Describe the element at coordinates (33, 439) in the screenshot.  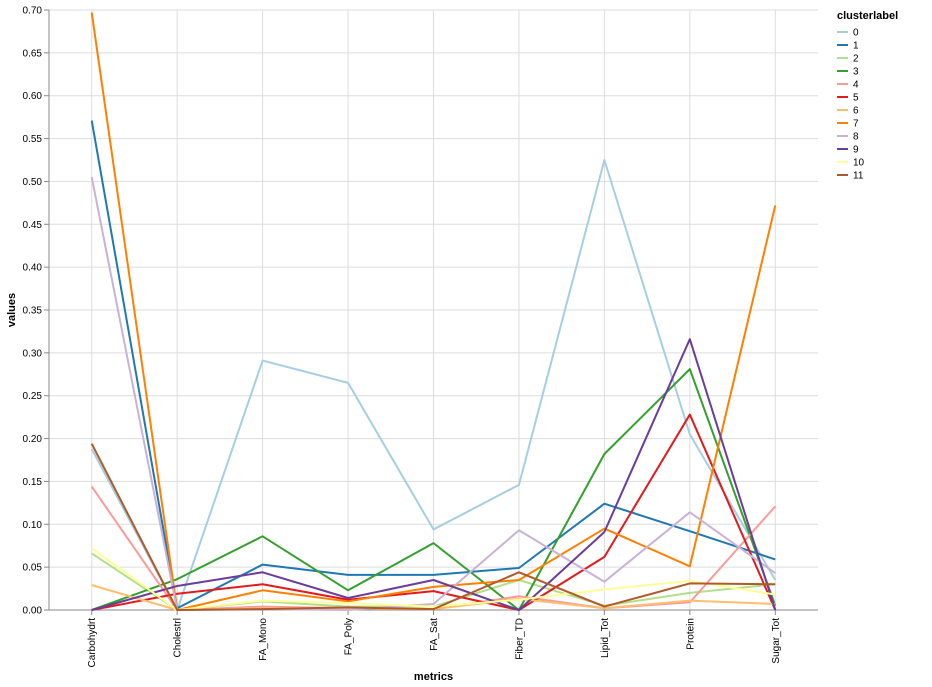
I see `y-tick-label: 0.20` at that location.